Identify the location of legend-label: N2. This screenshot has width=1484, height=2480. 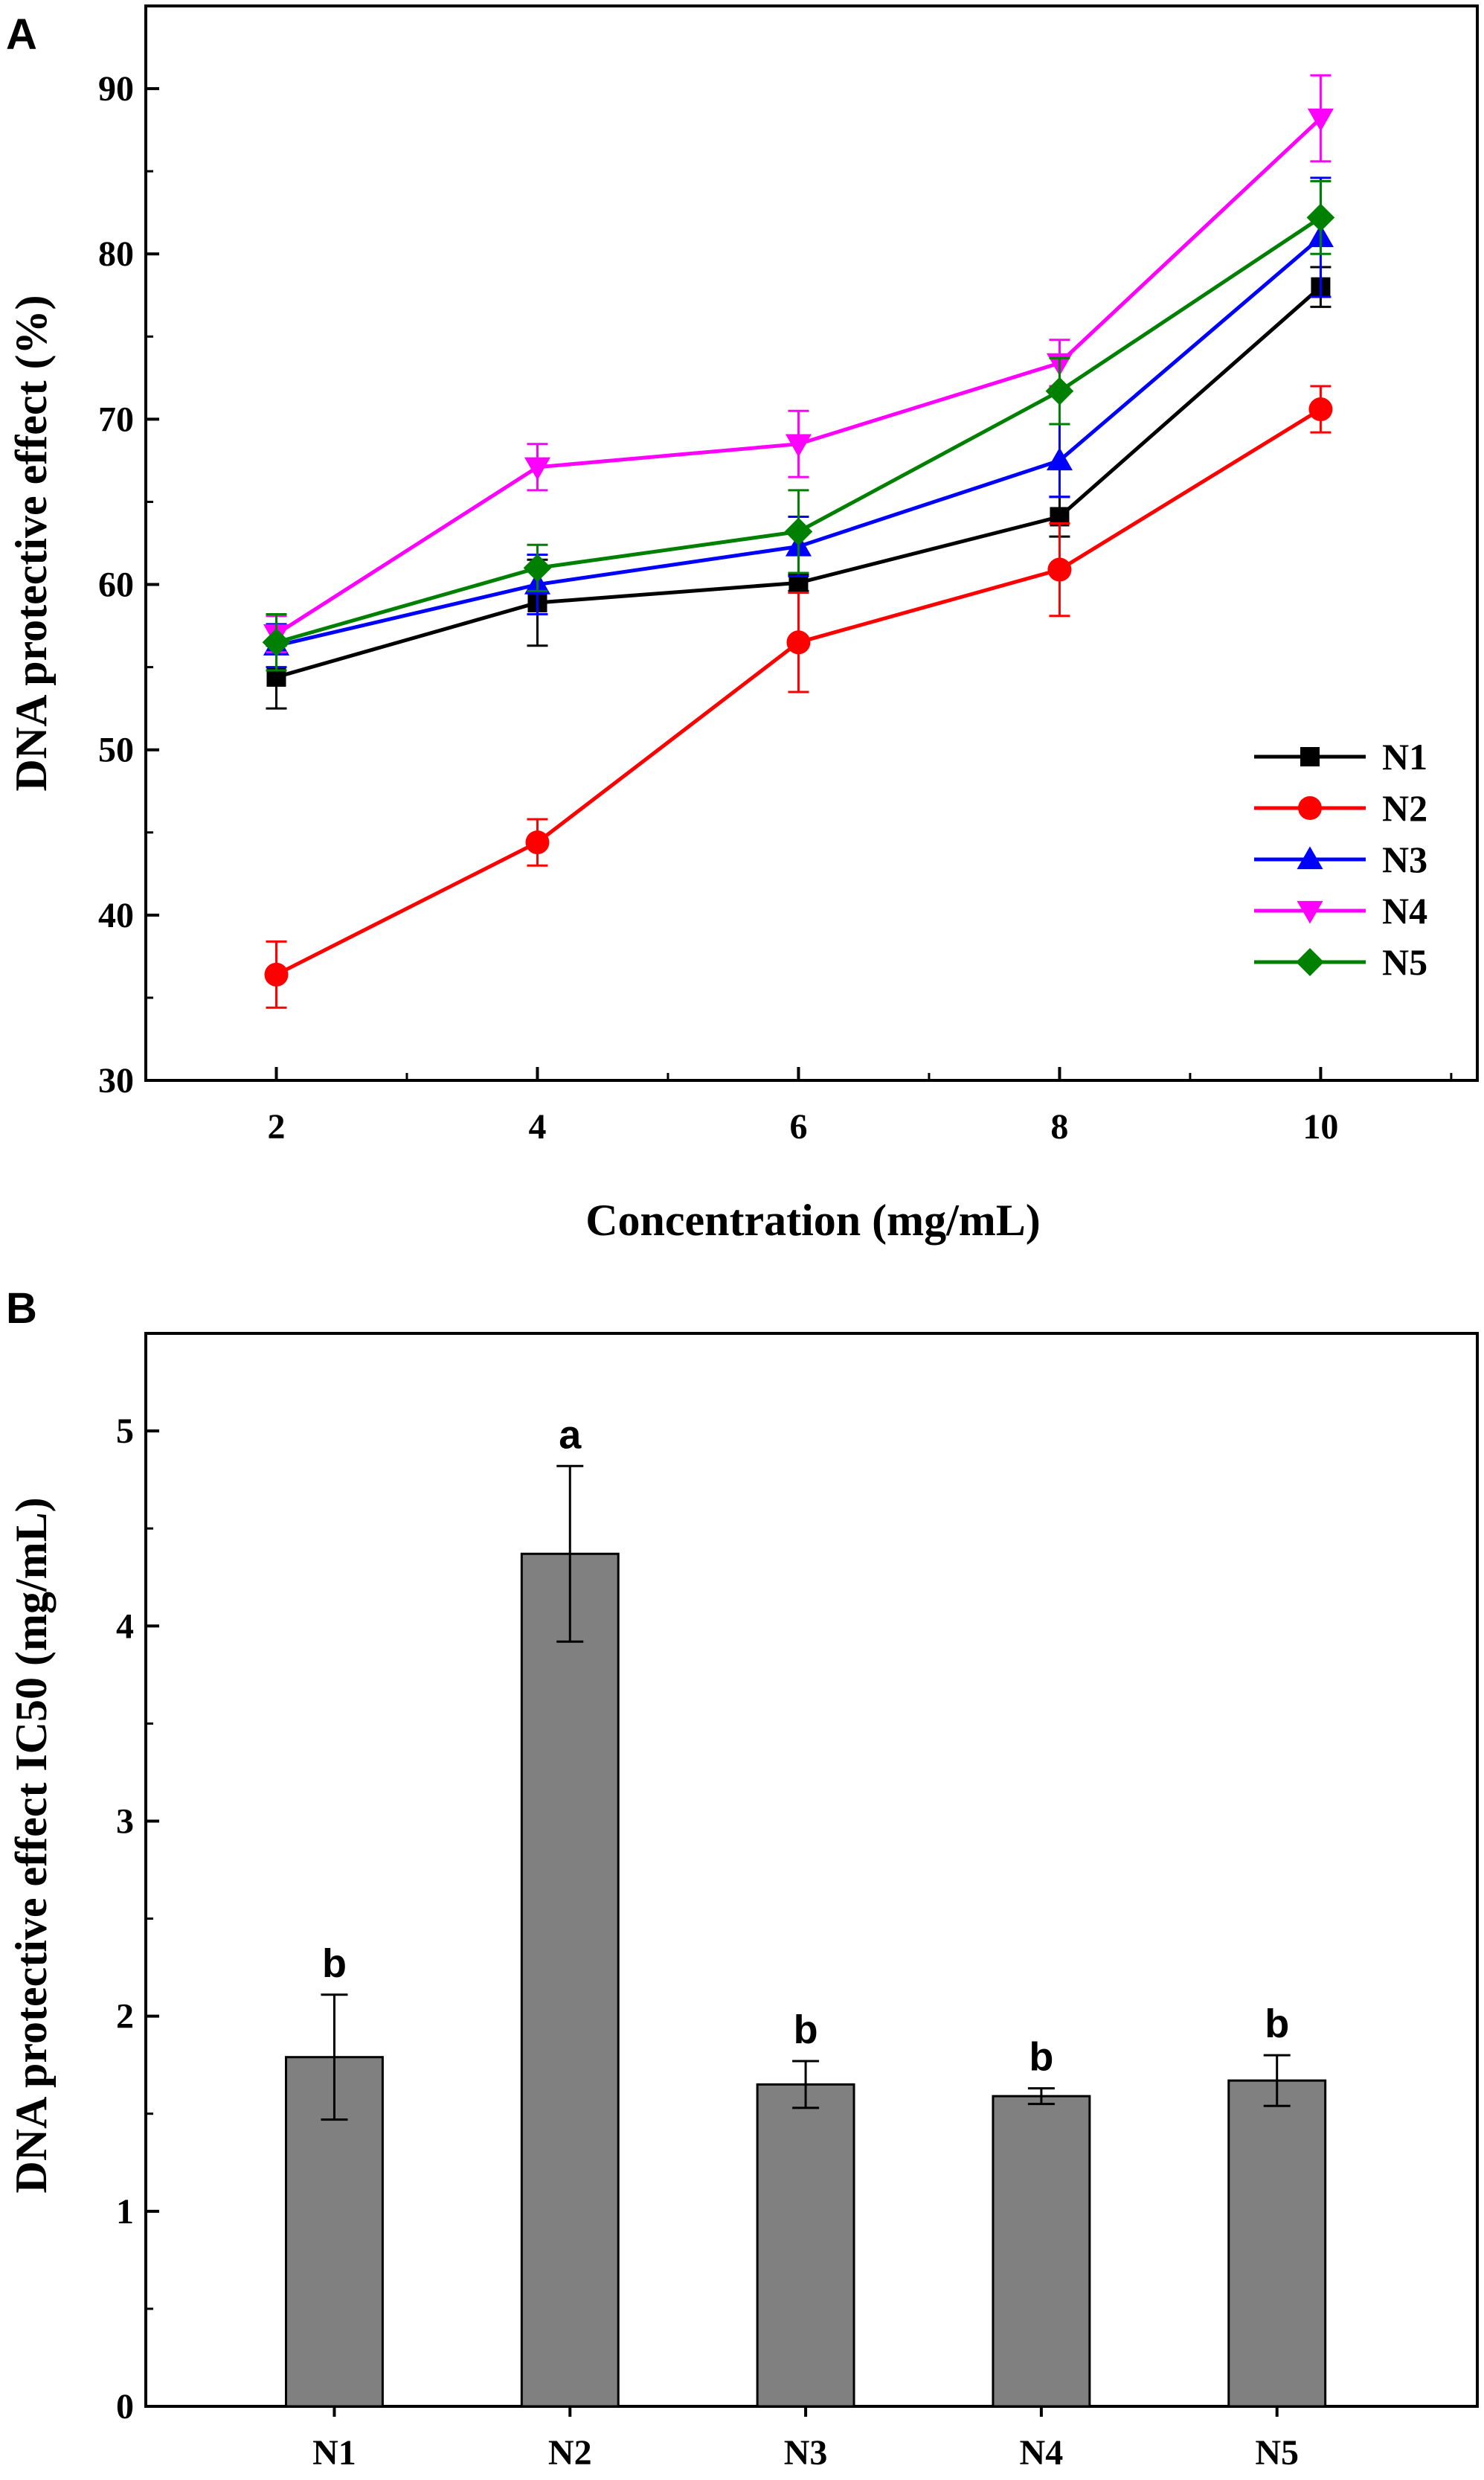
(1404, 808).